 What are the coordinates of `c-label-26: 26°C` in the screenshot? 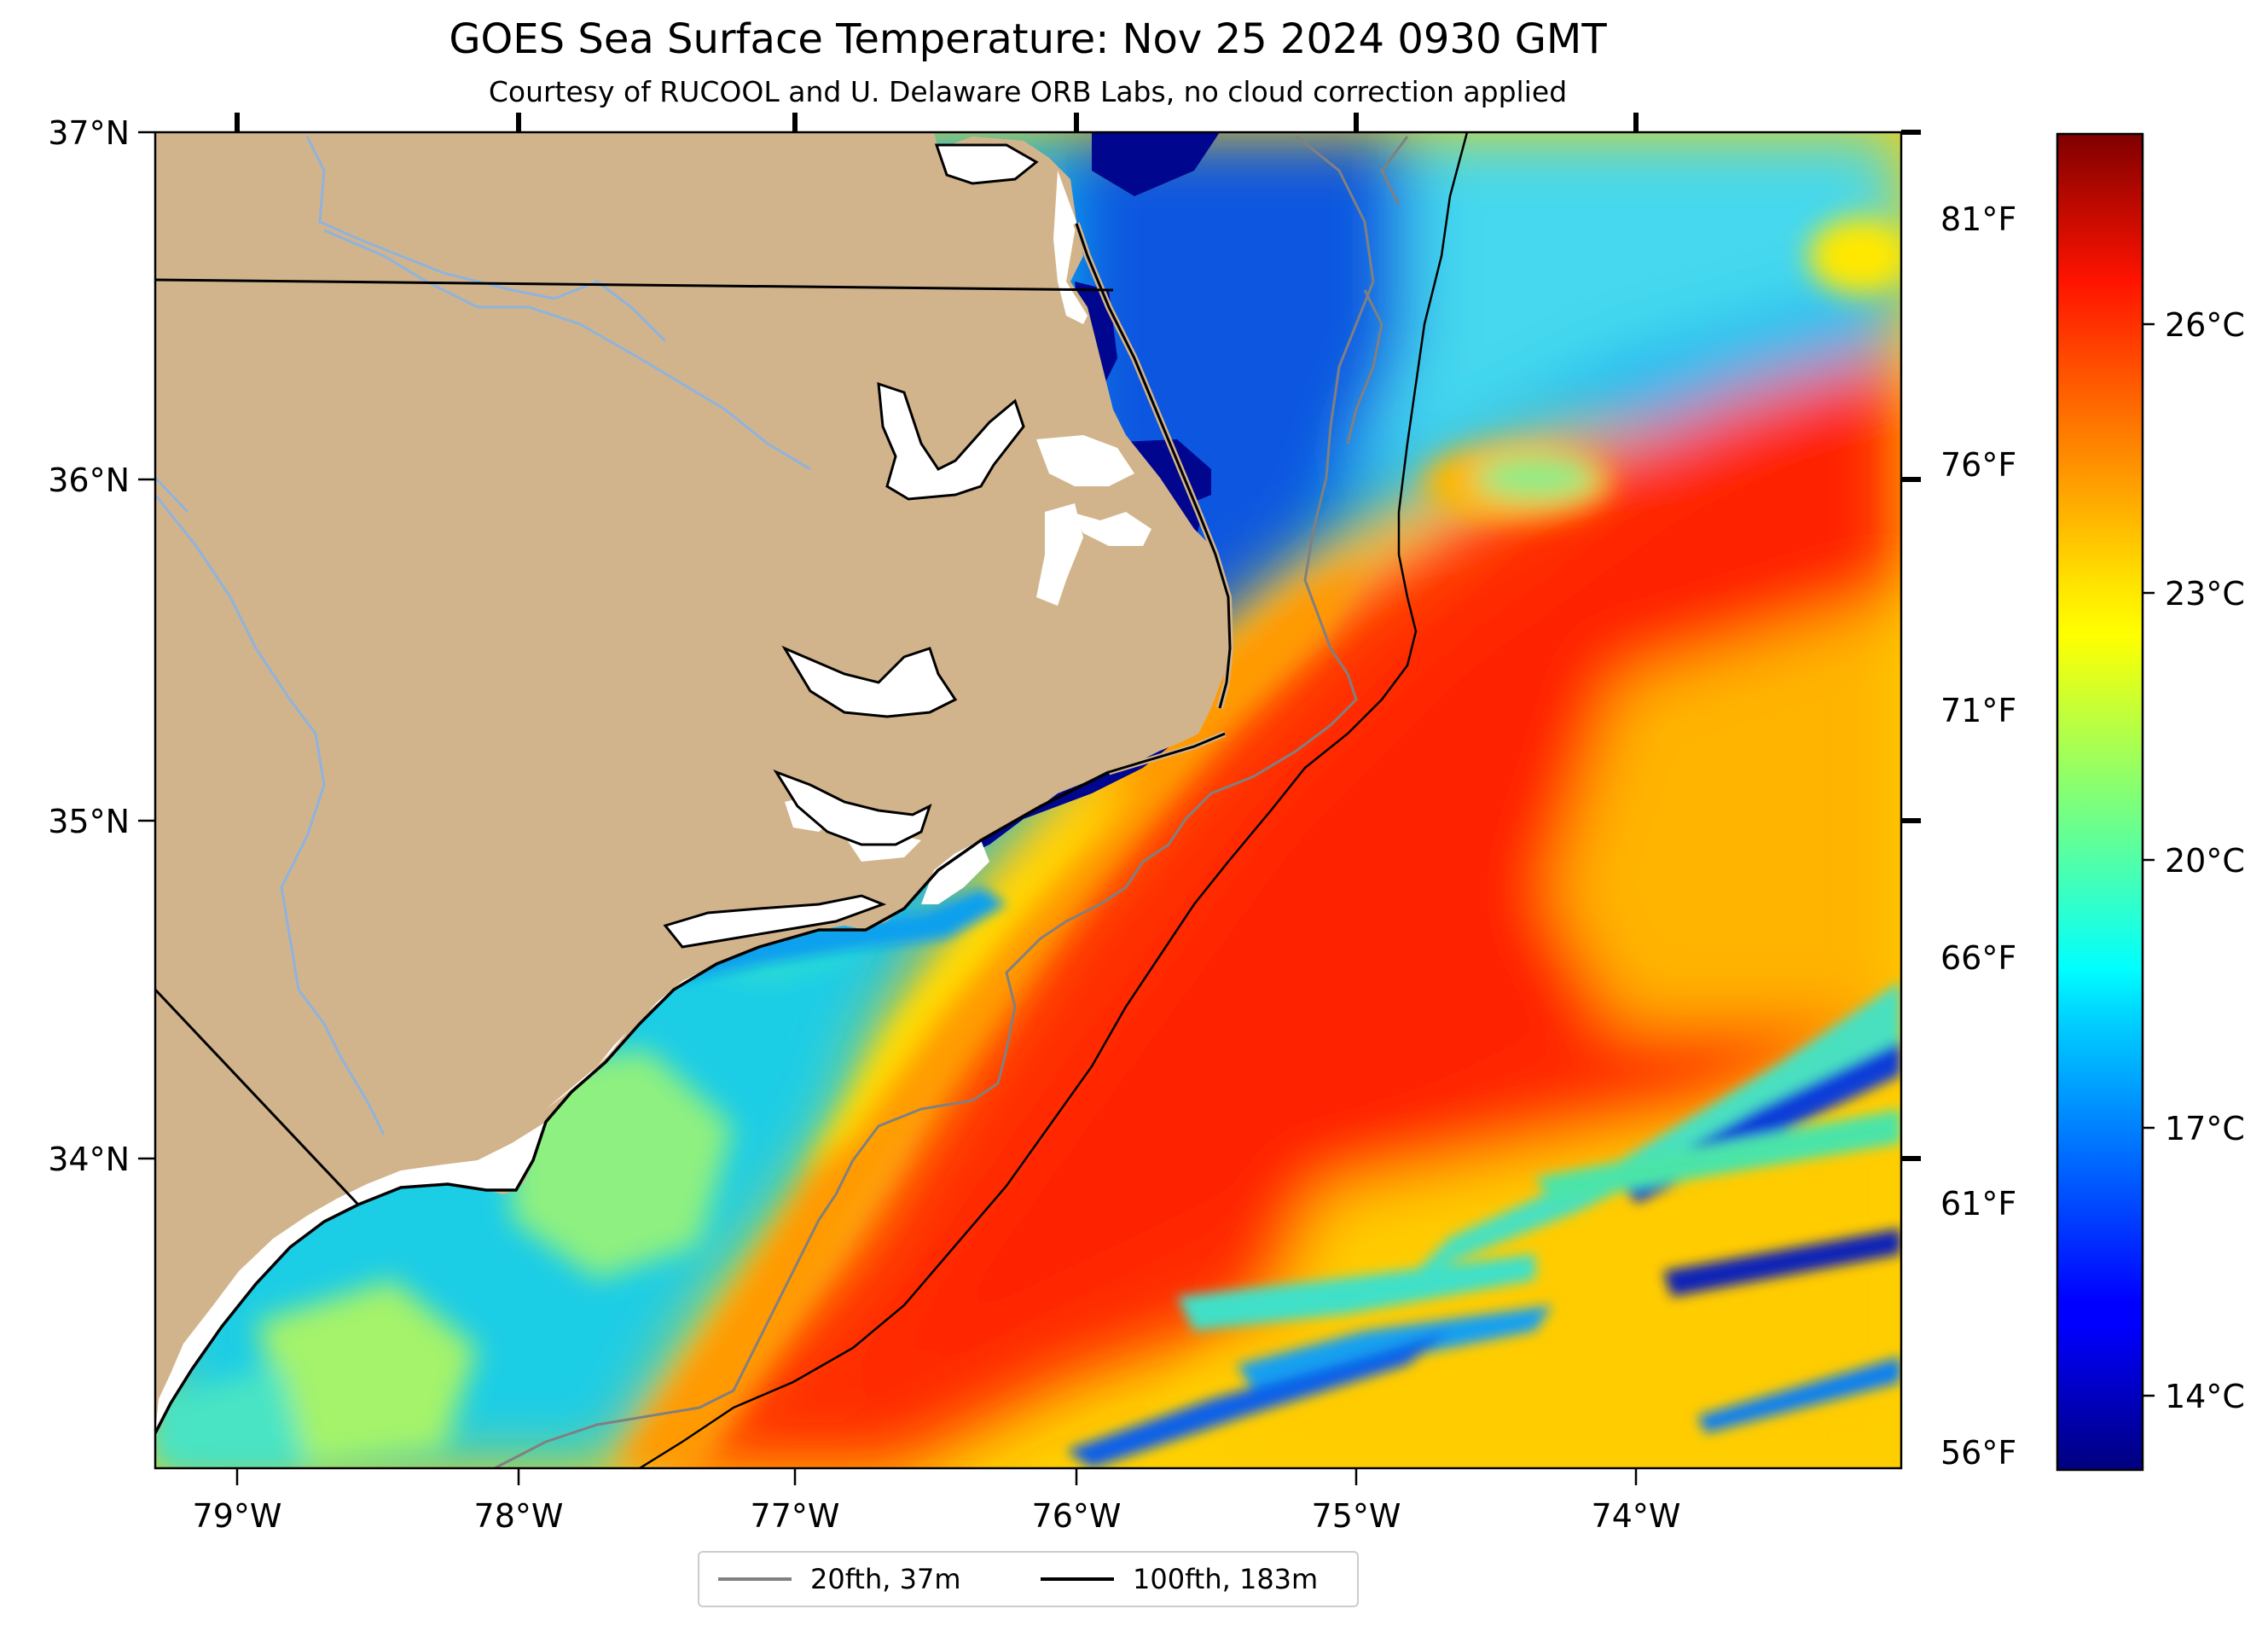 It's located at (2205, 325).